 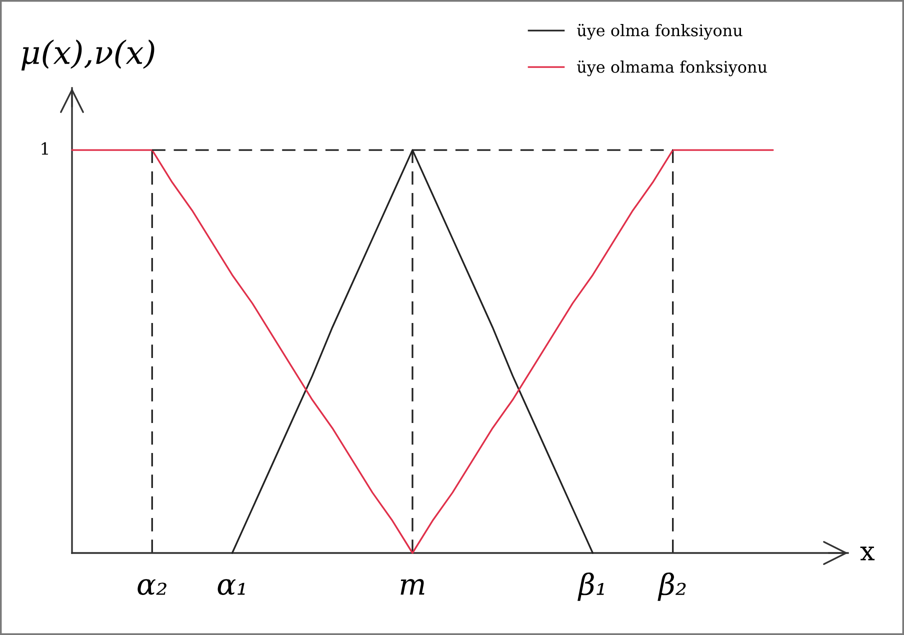 I want to click on legend-label: üye olmama fonksiyonu, so click(x=672, y=68).